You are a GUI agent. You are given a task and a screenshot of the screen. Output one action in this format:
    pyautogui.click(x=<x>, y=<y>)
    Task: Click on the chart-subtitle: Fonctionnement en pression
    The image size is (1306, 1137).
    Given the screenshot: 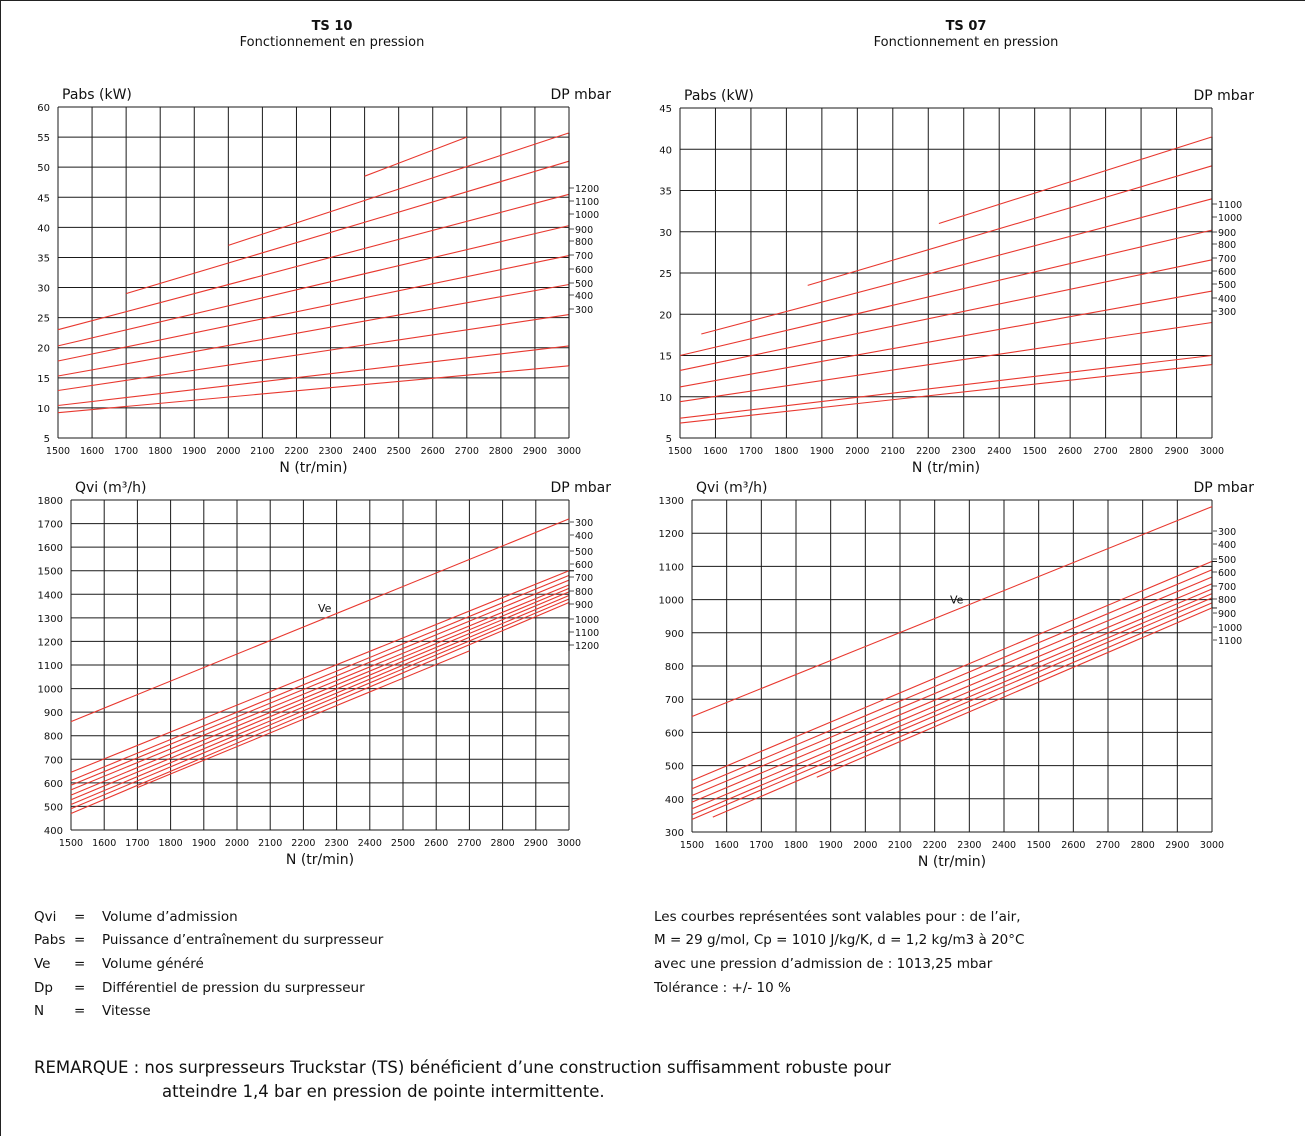 What is the action you would take?
    pyautogui.click(x=332, y=42)
    